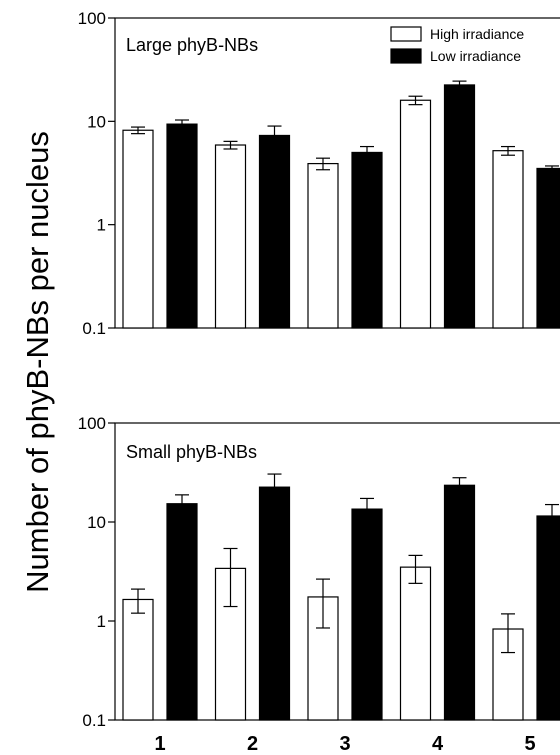 Image resolution: width=560 pixels, height=755 pixels. I want to click on legend-label: Low irradiance, so click(475, 56).